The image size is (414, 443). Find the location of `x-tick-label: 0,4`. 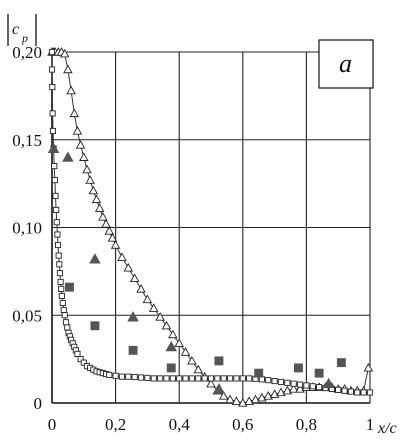

x-tick-label: 0,4 is located at coordinates (180, 424).